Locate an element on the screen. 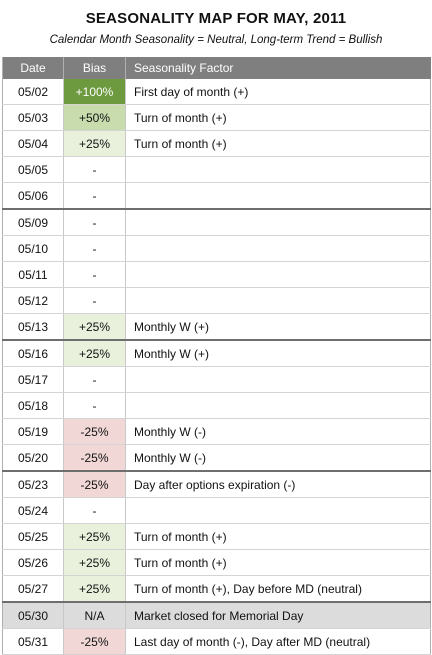  date-cell: 05/12 is located at coordinates (33, 300).